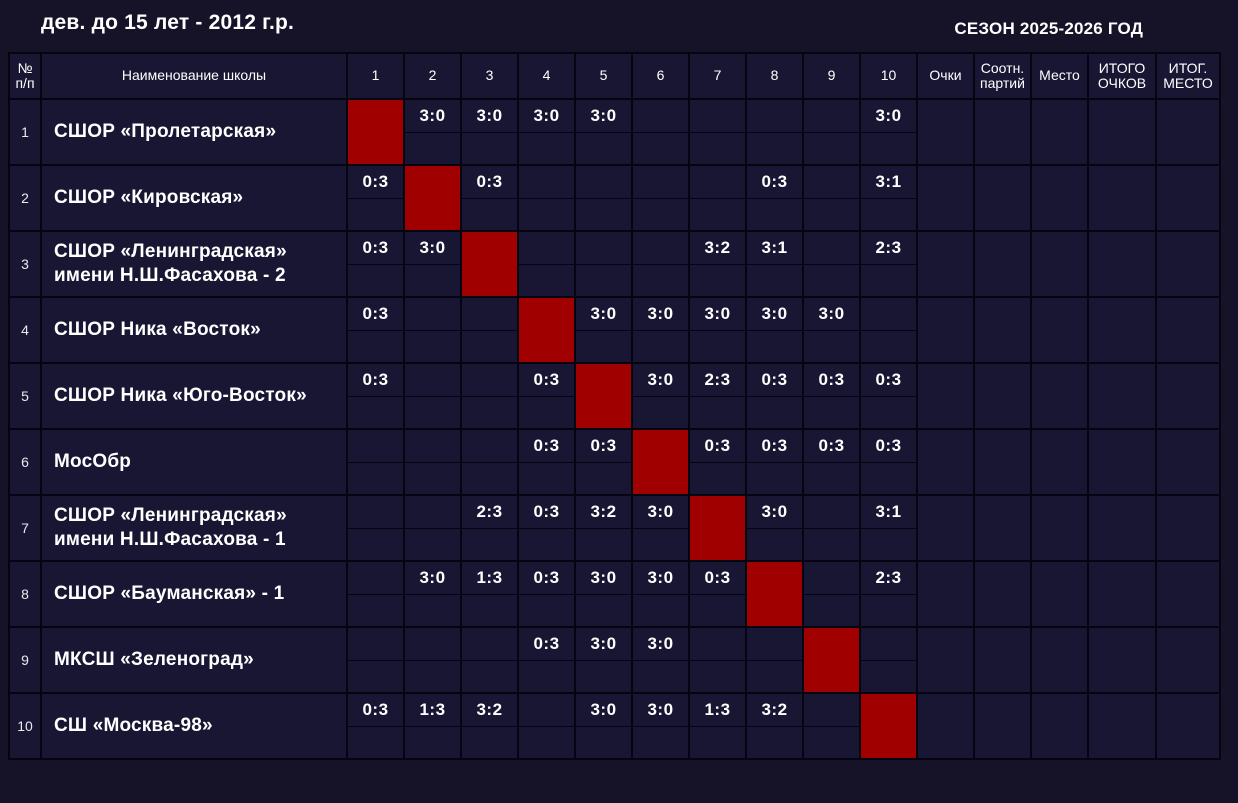 This screenshot has height=803, width=1238. What do you see at coordinates (603, 445) in the screenshot?
I see `score-cell-5: 0:3` at bounding box center [603, 445].